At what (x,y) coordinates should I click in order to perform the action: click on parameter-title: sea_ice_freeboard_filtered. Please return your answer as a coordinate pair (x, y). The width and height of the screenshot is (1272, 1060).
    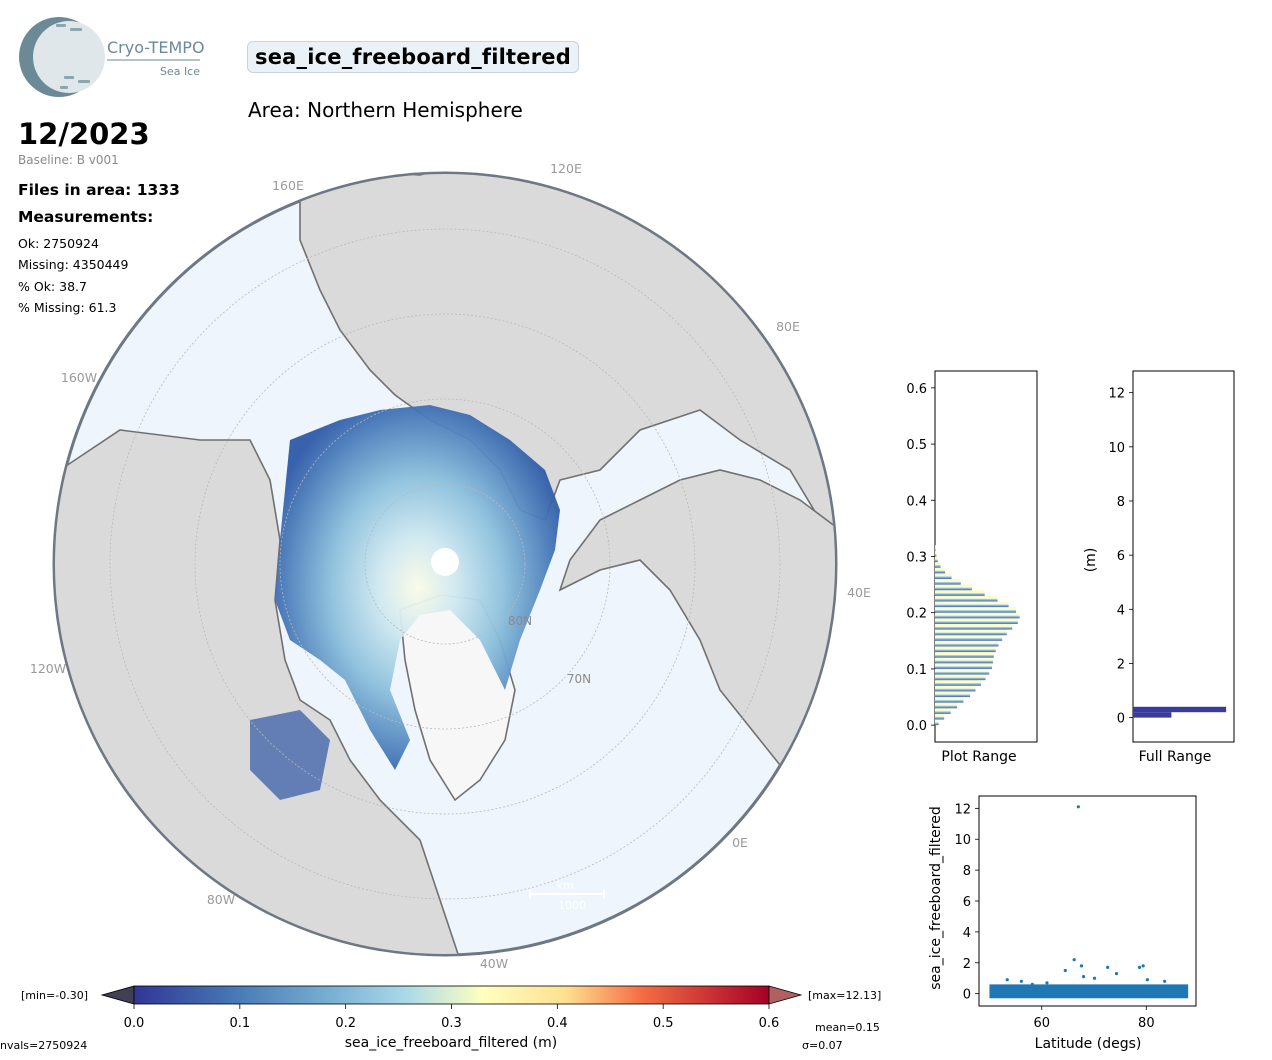
    Looking at the image, I should click on (413, 57).